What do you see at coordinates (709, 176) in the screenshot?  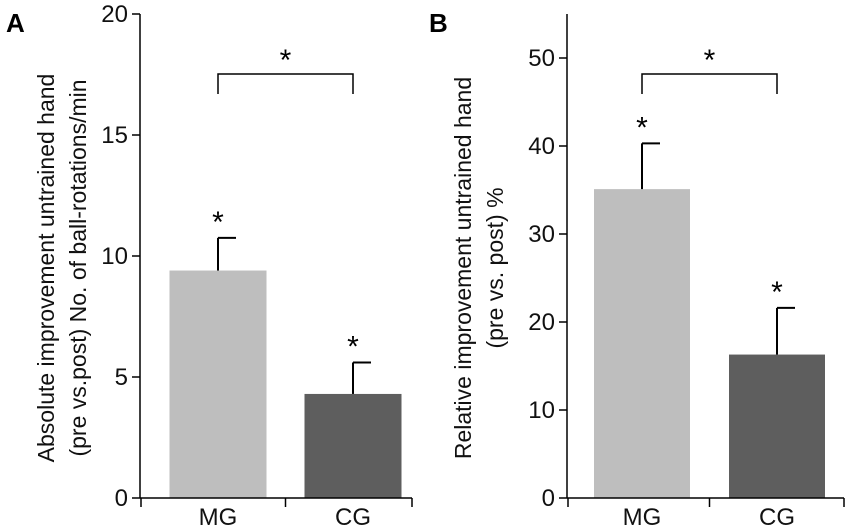 I see `panel-b-significance: * * *` at bounding box center [709, 176].